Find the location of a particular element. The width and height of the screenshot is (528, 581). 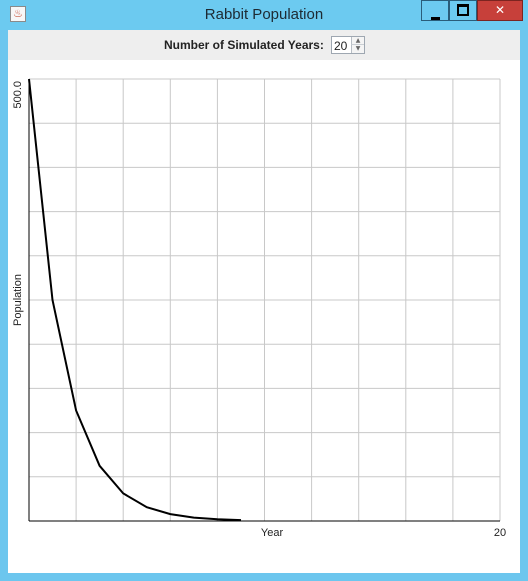

maximize-icon is located at coordinates (463, 10).